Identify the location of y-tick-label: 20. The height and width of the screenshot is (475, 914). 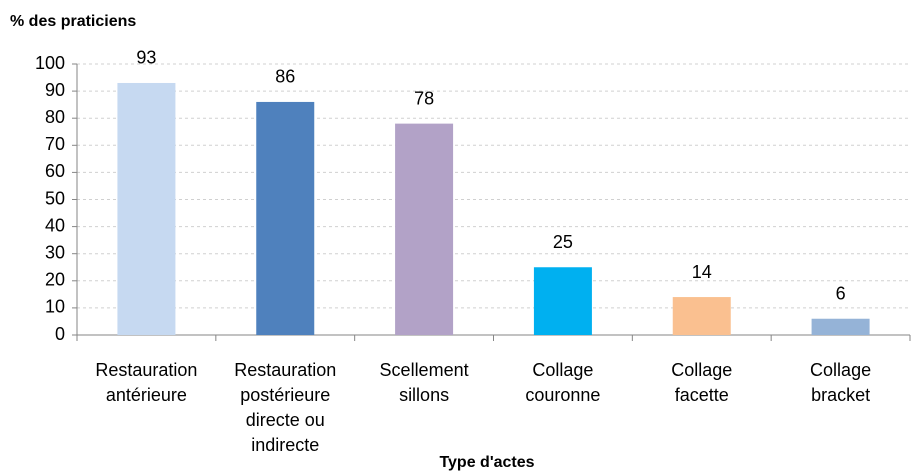
(55, 280).